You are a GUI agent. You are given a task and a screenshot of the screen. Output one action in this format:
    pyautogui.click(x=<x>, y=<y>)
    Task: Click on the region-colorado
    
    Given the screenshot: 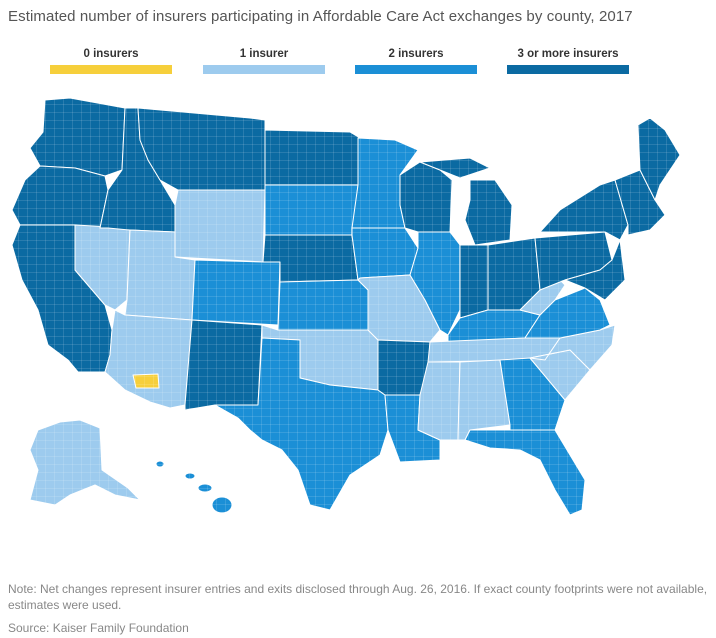 What is the action you would take?
    pyautogui.click(x=236, y=292)
    